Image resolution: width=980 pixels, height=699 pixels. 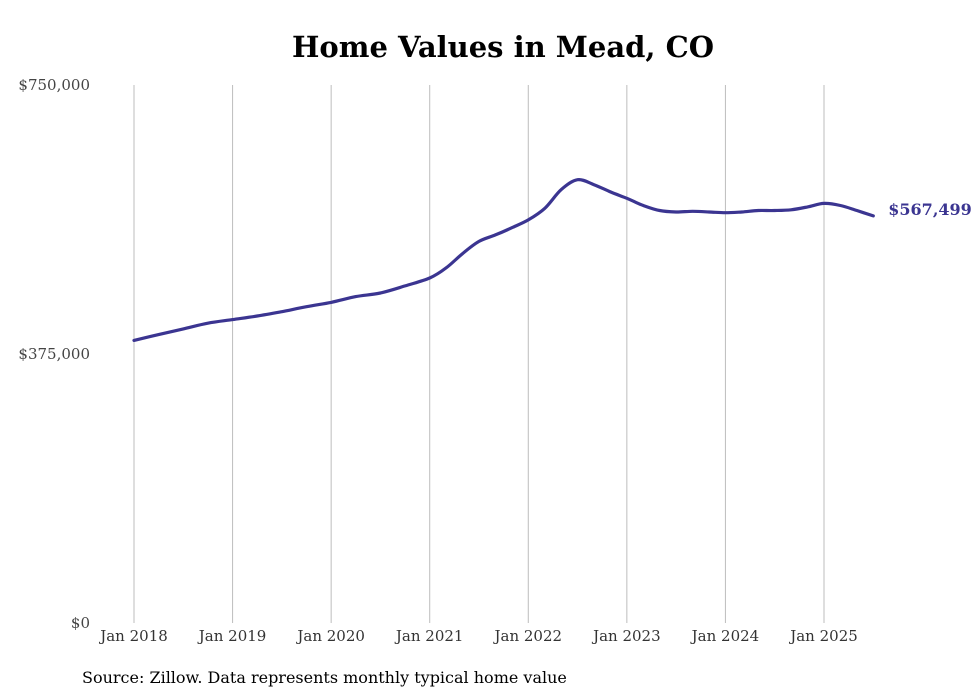 I want to click on y-axis: $0 $375,000 $750,000, so click(x=54, y=354).